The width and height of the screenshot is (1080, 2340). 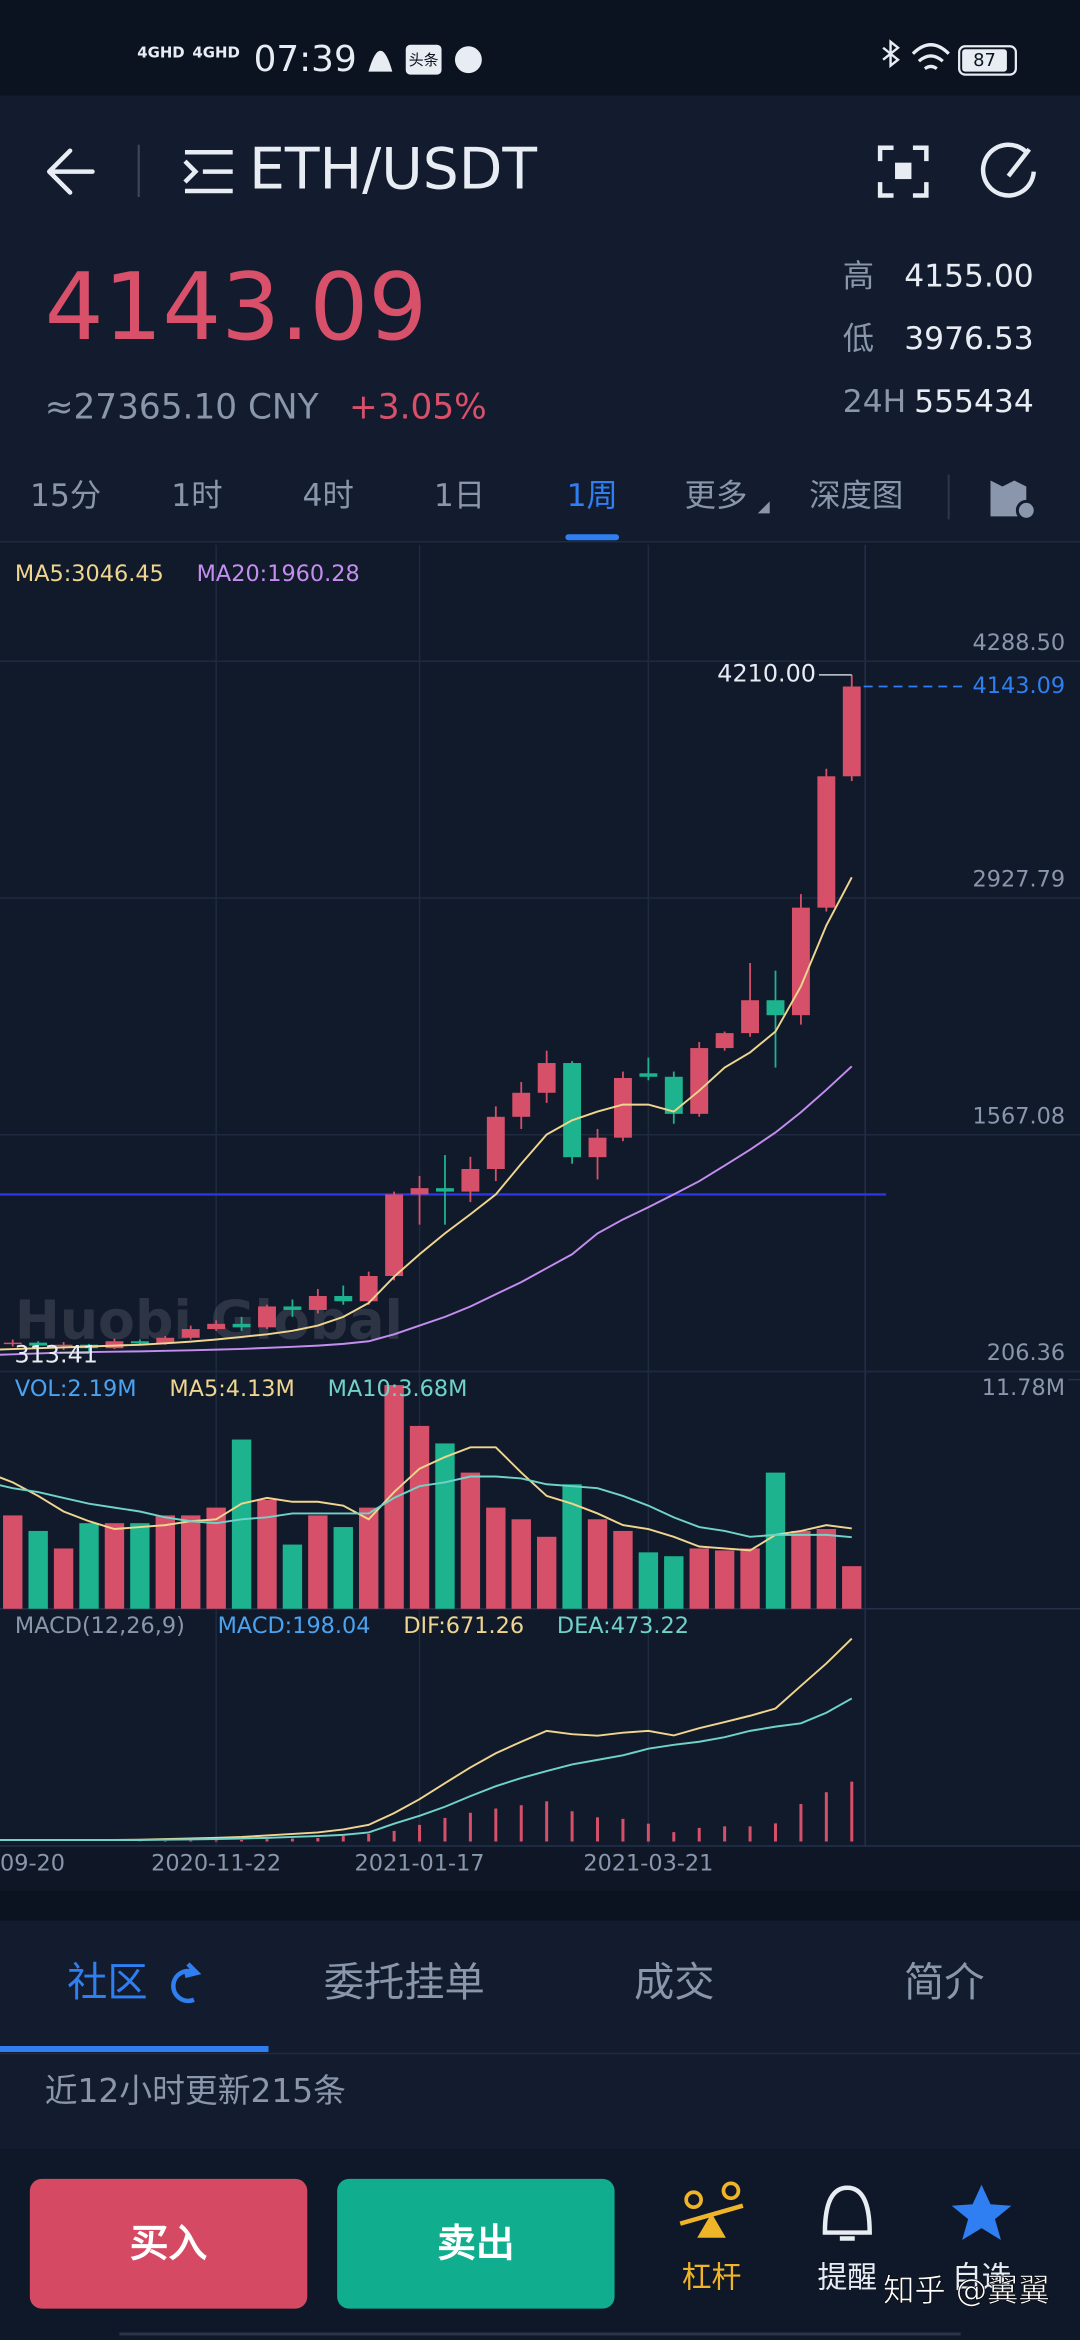 What do you see at coordinates (966, 2291) in the screenshot?
I see `watermark: 知乎 @翼翼` at bounding box center [966, 2291].